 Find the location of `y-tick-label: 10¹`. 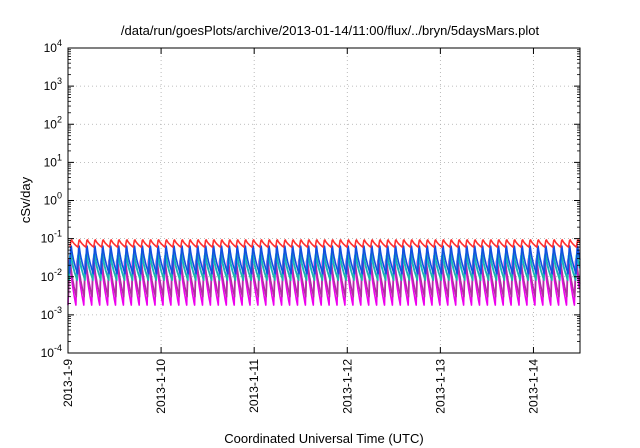

y-tick-label: 10¹ is located at coordinates (53, 160).